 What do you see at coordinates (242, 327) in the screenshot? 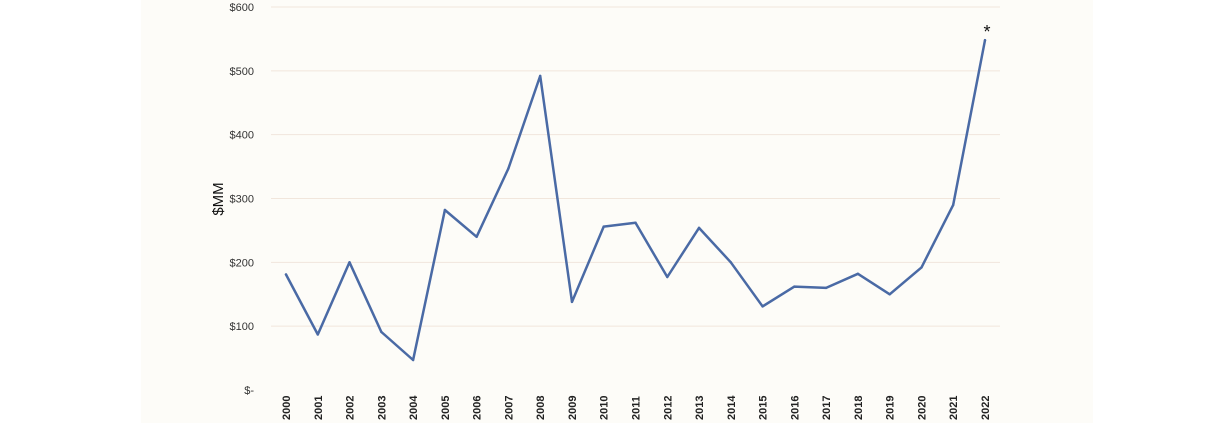
I see `y-tick-label: $100` at bounding box center [242, 327].